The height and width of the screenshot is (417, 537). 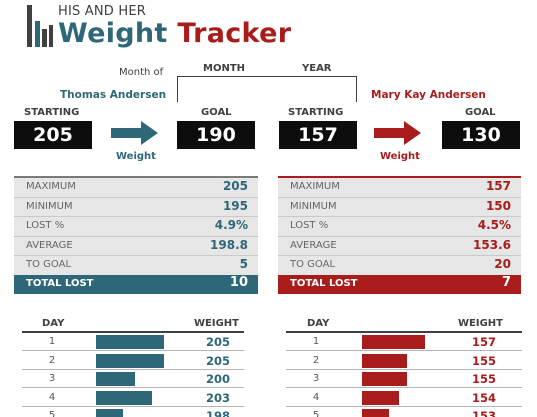 What do you see at coordinates (231, 225) in the screenshot?
I see `stat-value: 4.9%` at bounding box center [231, 225].